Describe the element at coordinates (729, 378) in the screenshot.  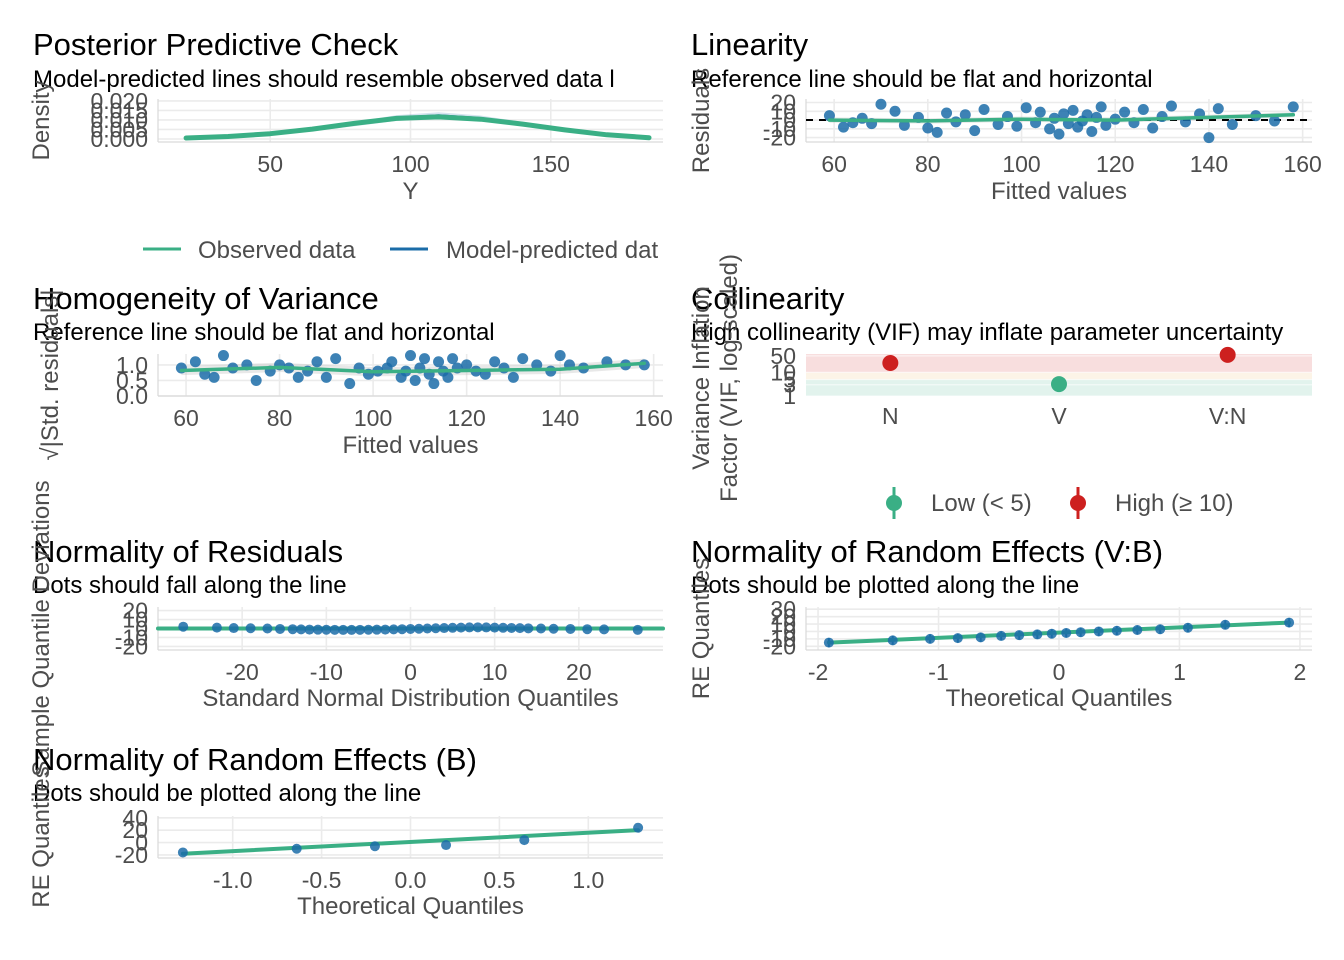
I see `y-axis-label: Factor (VIF, log-scaled)` at that location.